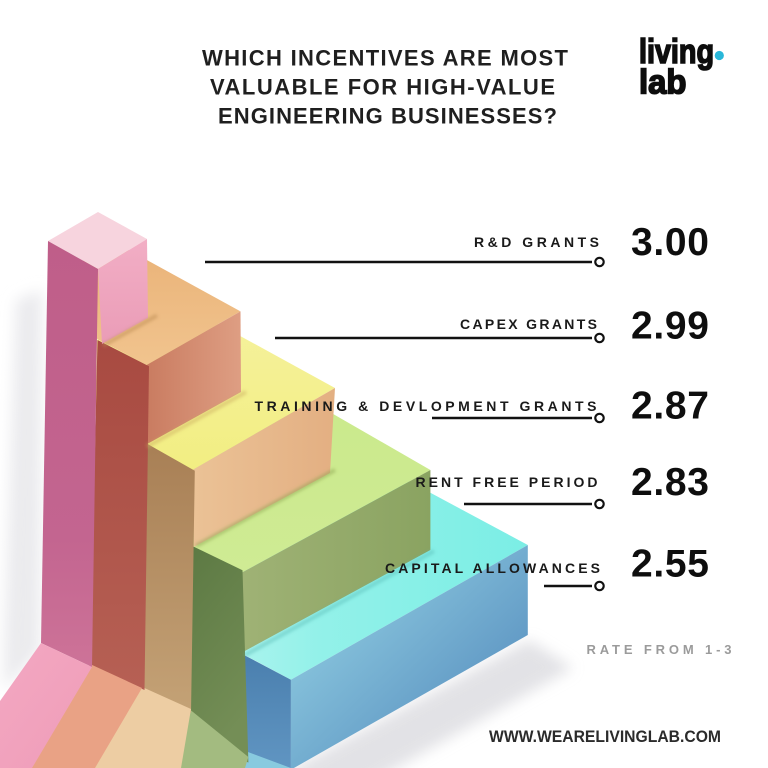  What do you see at coordinates (670, 242) in the screenshot?
I see `svg-text: 3.00` at bounding box center [670, 242].